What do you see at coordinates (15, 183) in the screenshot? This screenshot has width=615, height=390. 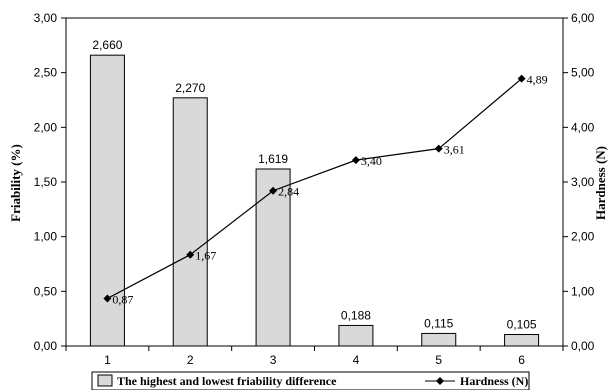 I see `y-left-axis-title: Friability (%)` at bounding box center [15, 183].